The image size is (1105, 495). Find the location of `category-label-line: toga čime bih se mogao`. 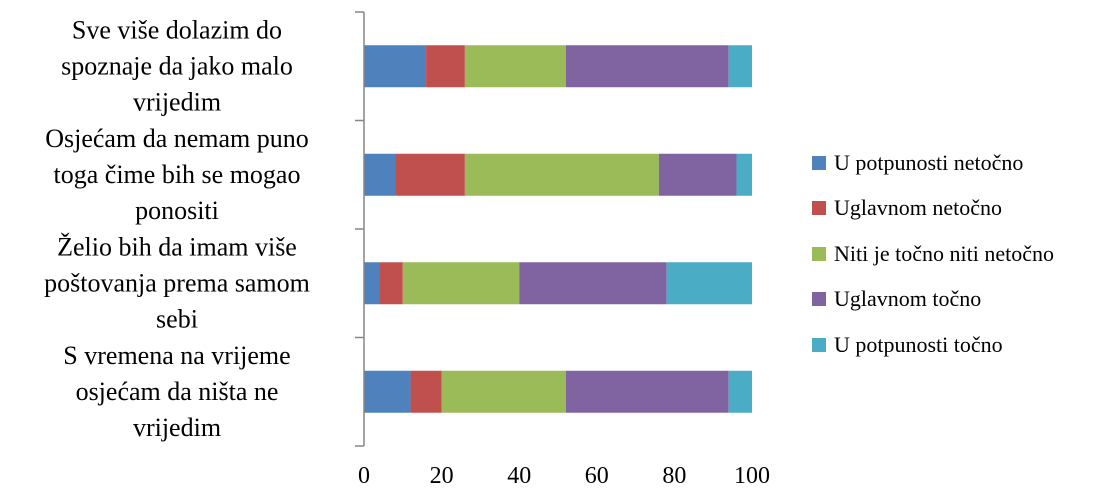

category-label-line: toga čime bih se mogao is located at coordinates (177, 174).